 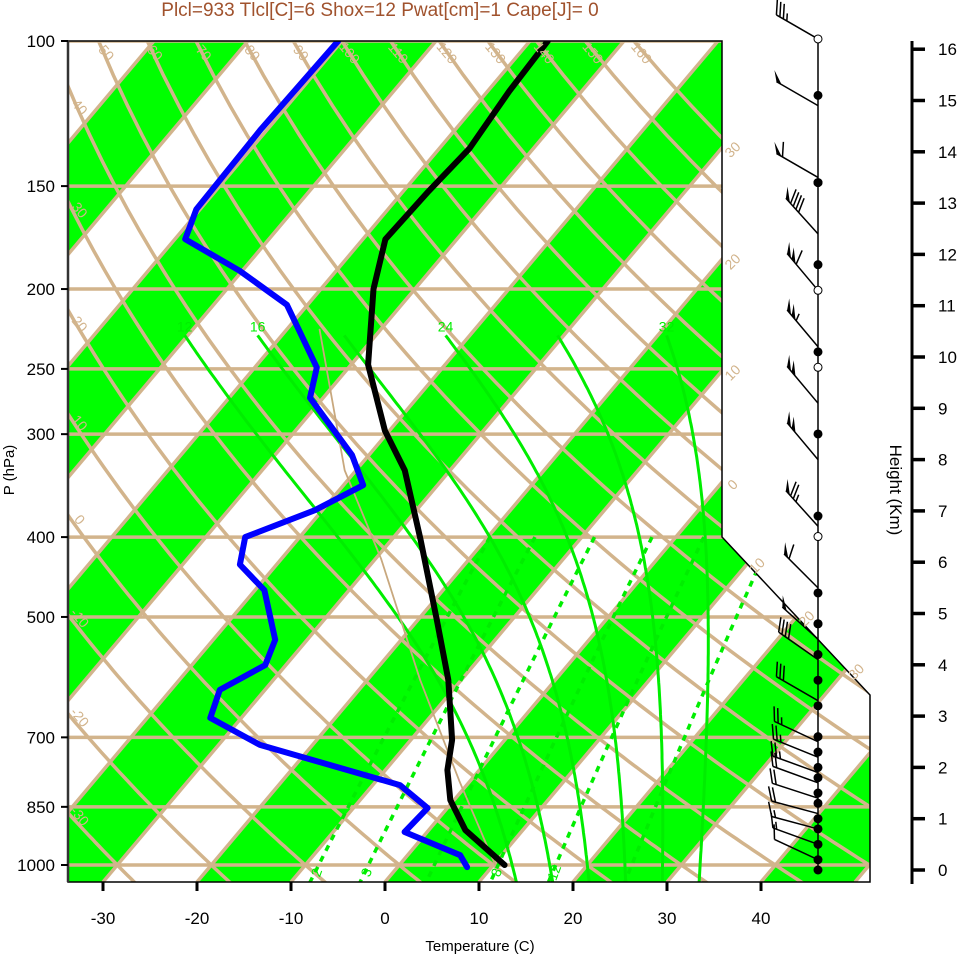 What do you see at coordinates (947, 203) in the screenshot?
I see `height-tick-label: 13` at bounding box center [947, 203].